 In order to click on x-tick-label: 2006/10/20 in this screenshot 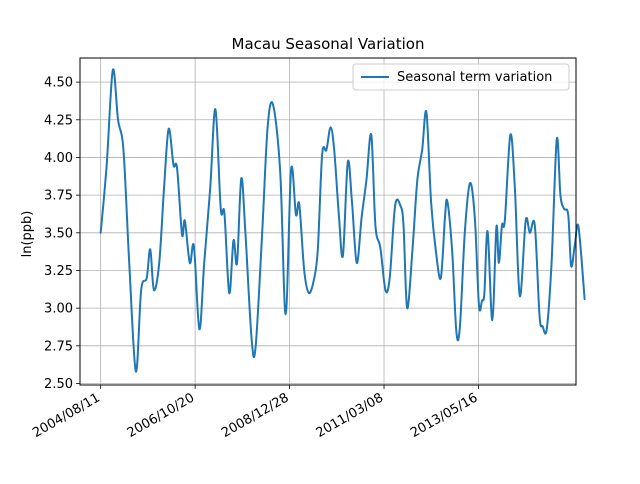, I will do `click(161, 415)`.